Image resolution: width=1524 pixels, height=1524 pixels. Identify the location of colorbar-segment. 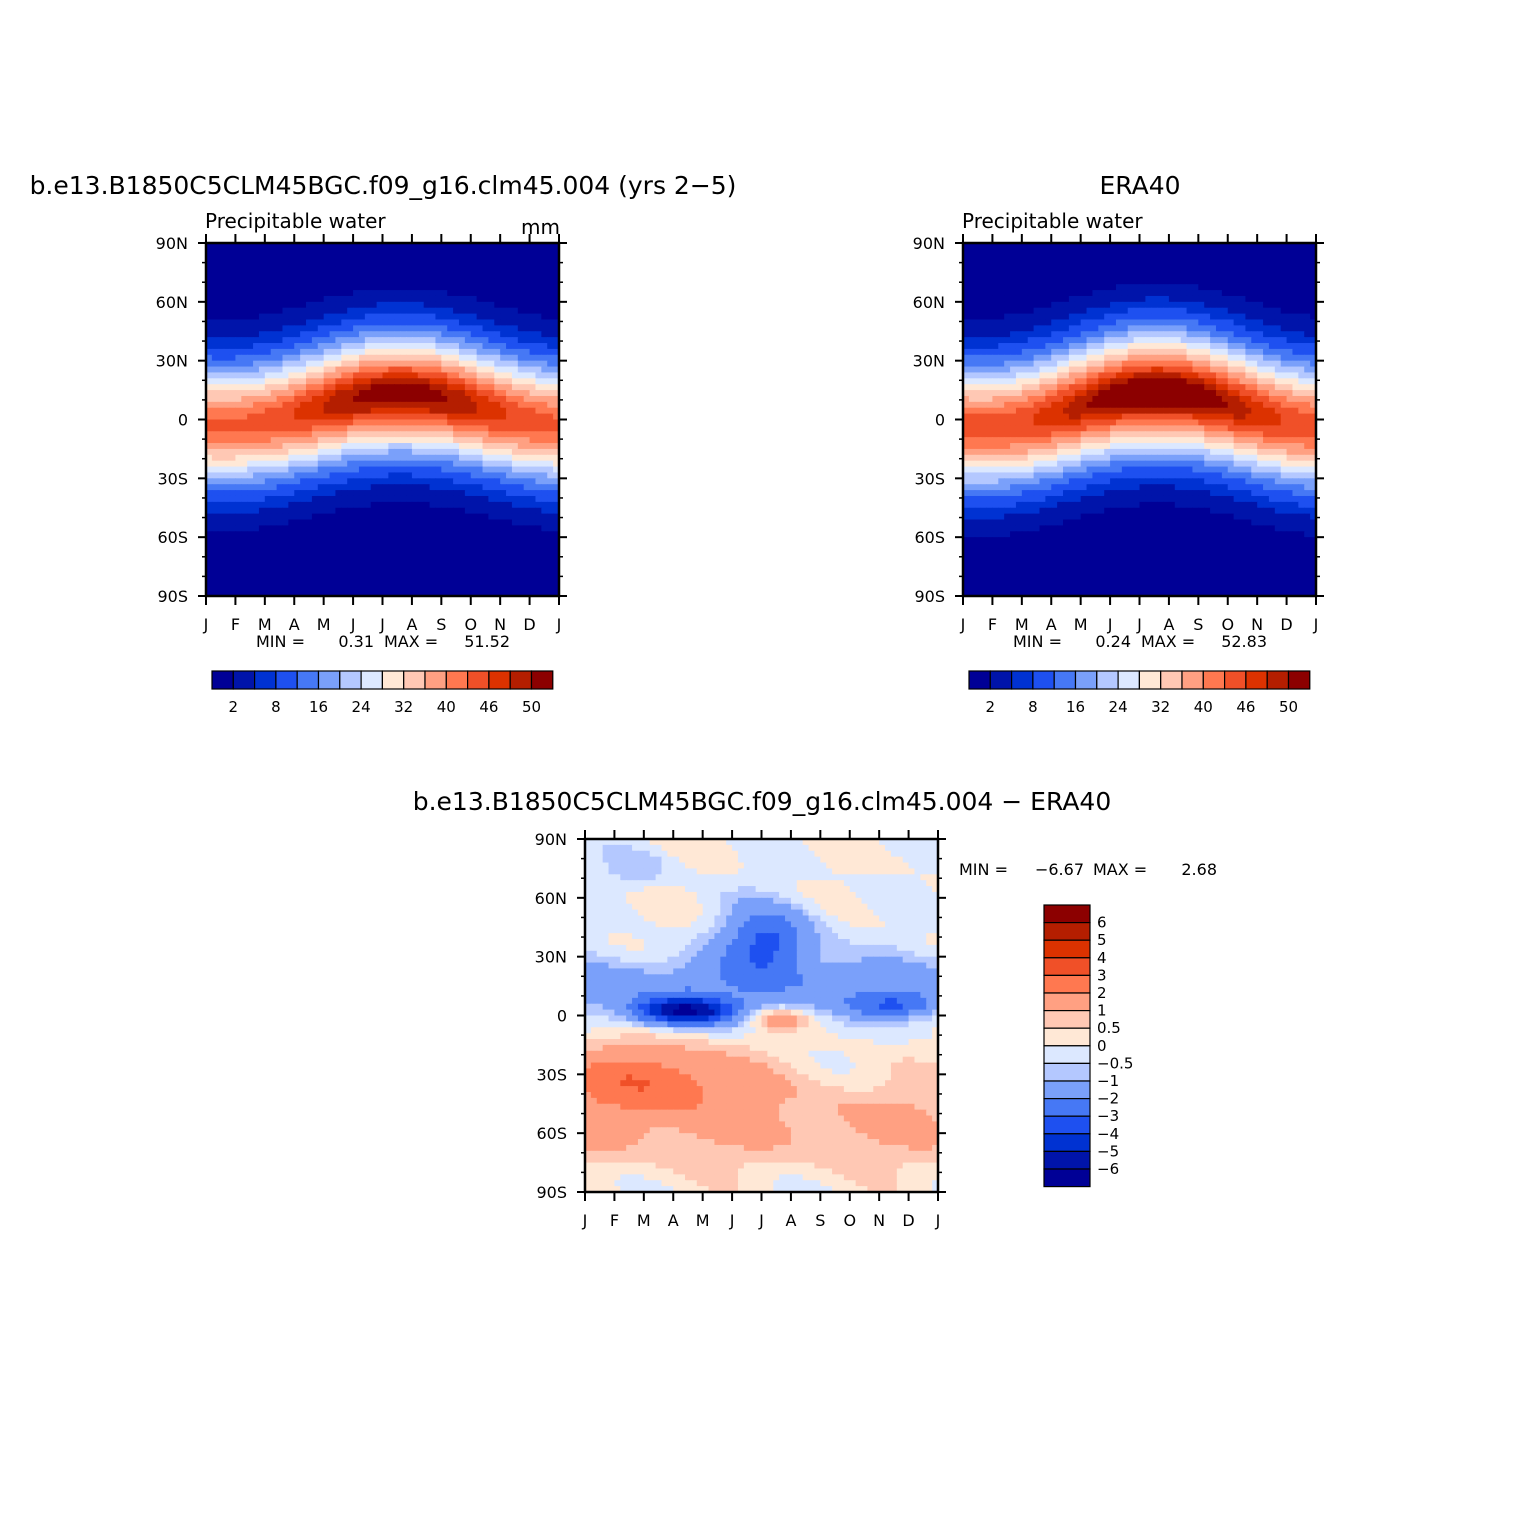
(244, 680).